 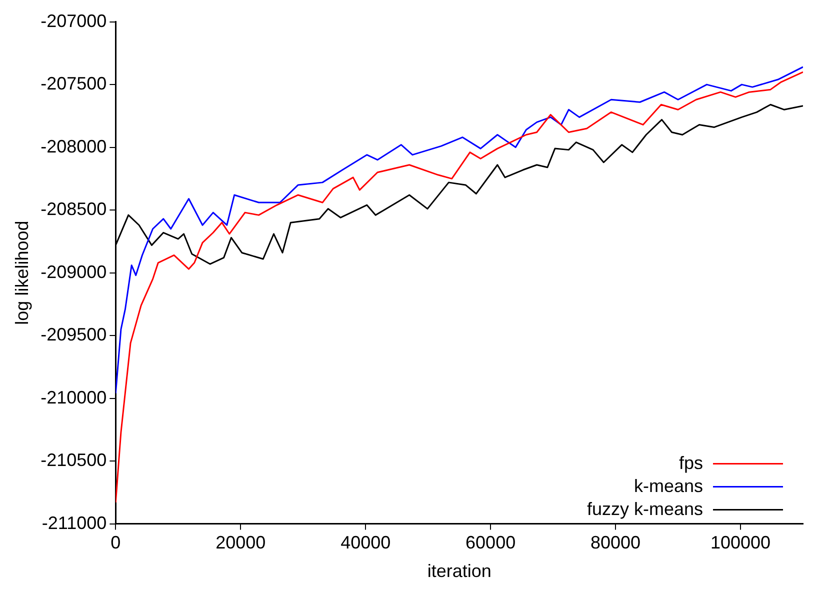 I want to click on x-tick-label: 60000, so click(x=491, y=542).